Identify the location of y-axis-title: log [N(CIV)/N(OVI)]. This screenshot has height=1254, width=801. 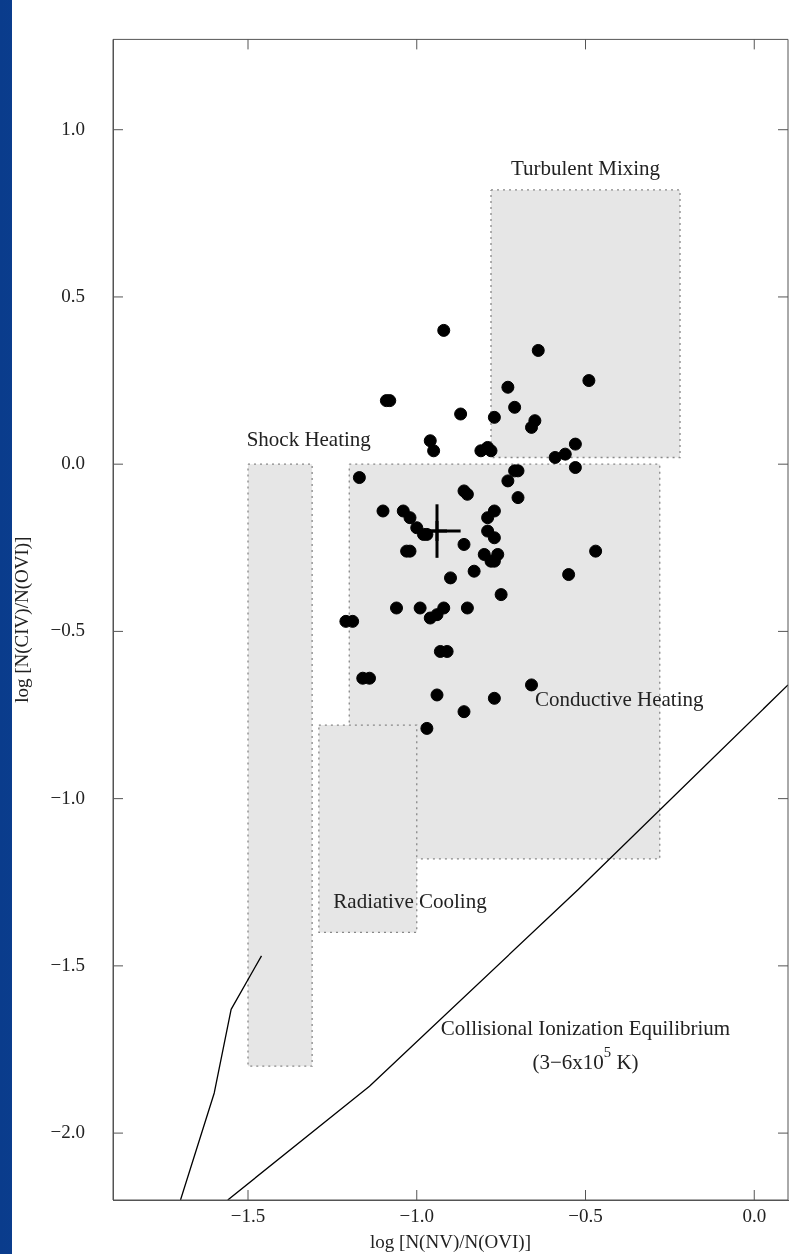
(22, 619).